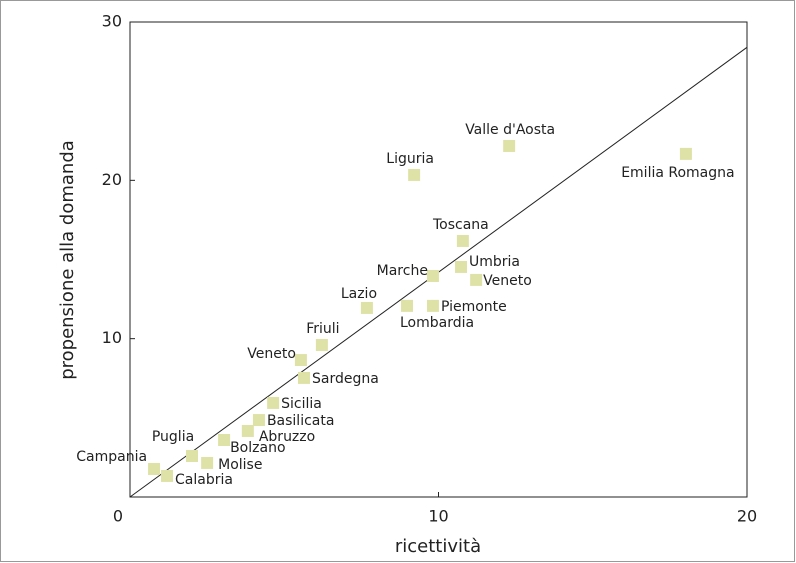 This screenshot has width=796, height=563. Describe the element at coordinates (112, 337) in the screenshot. I see `y-tick-label: 10` at that location.